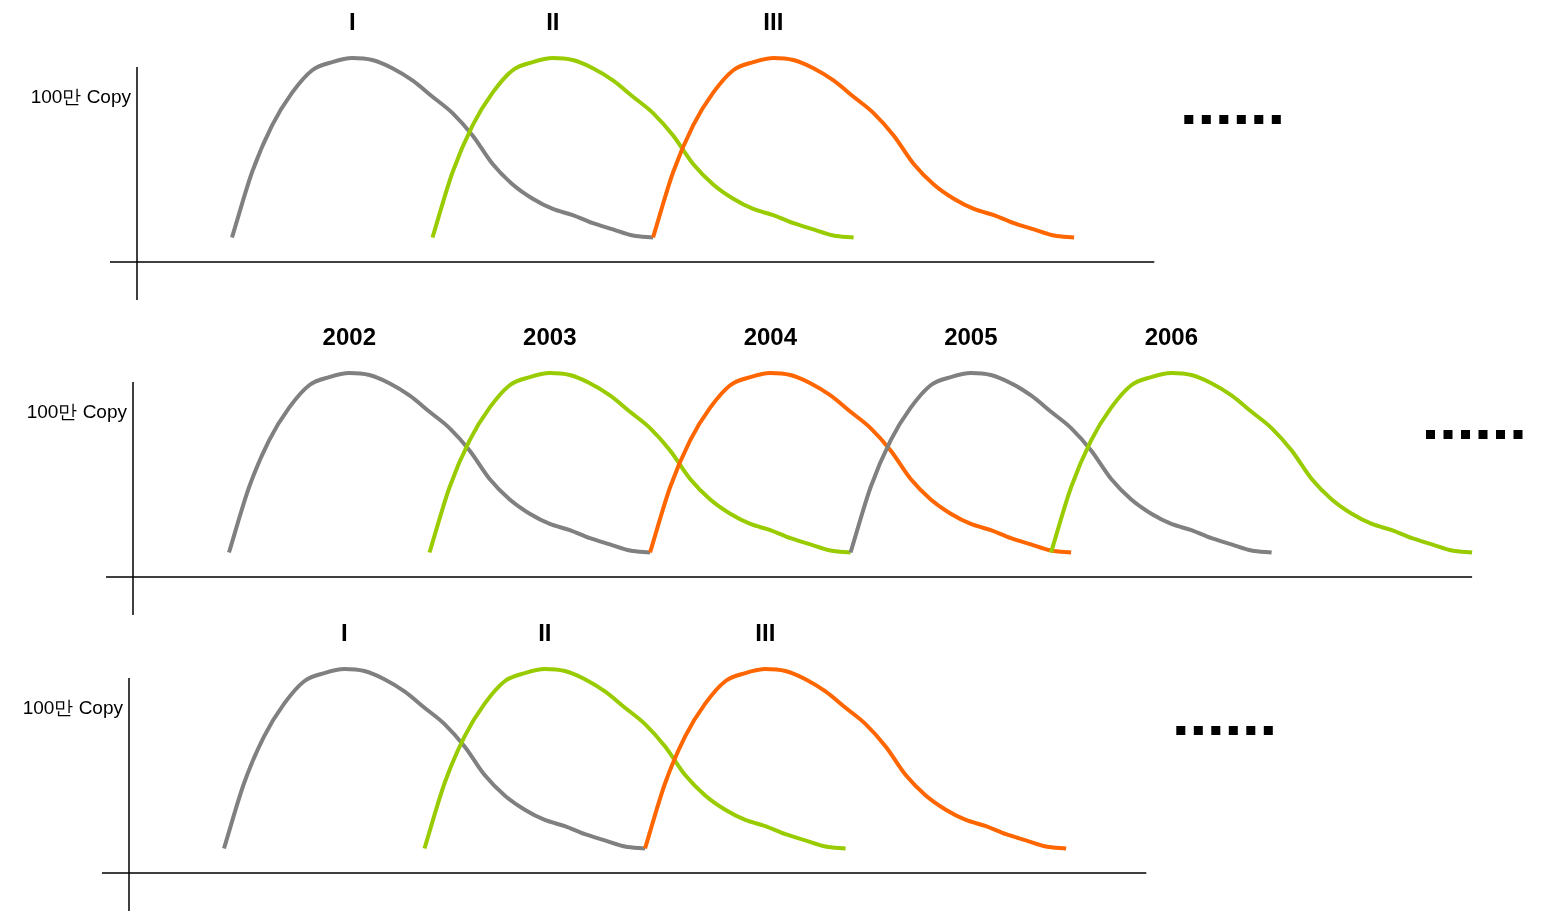  Describe the element at coordinates (770, 336) in the screenshot. I see `series-label: 2004` at that location.